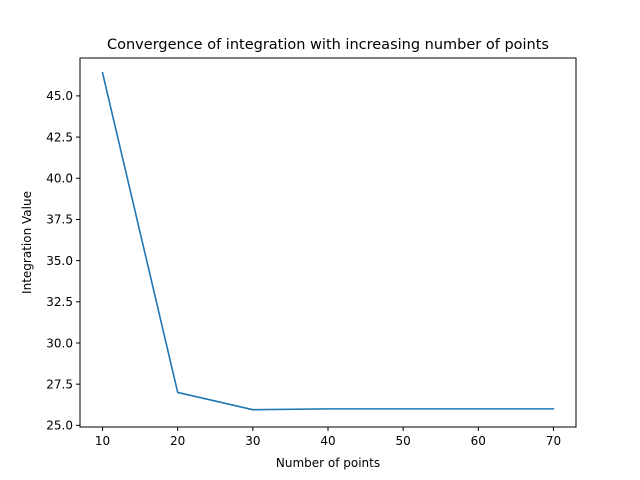 This screenshot has height=480, width=640. I want to click on x-axis: 10 20 30 40 50 60 70, so click(328, 437).